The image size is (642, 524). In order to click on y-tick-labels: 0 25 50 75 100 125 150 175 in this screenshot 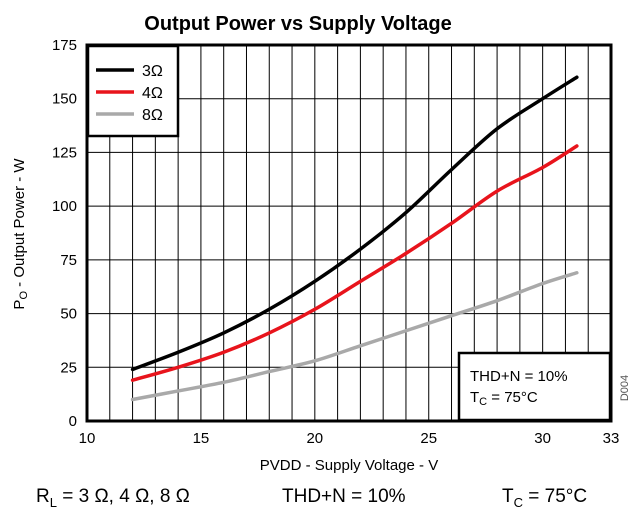, I will do `click(64, 233)`.